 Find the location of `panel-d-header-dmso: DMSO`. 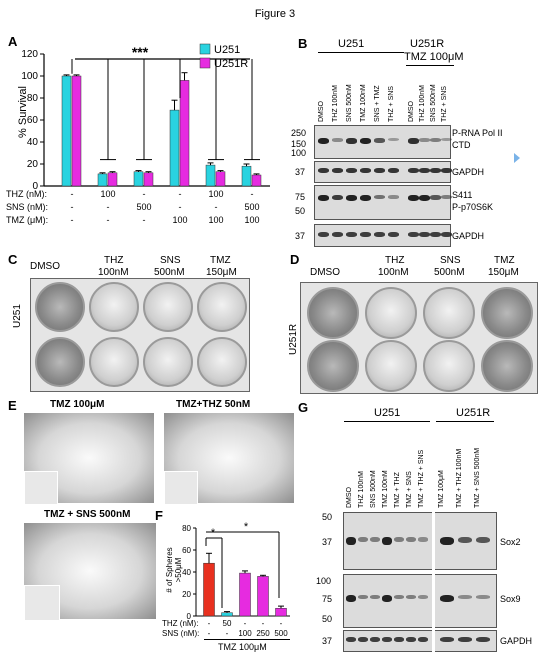

panel-d-header-dmso: DMSO is located at coordinates (325, 272).